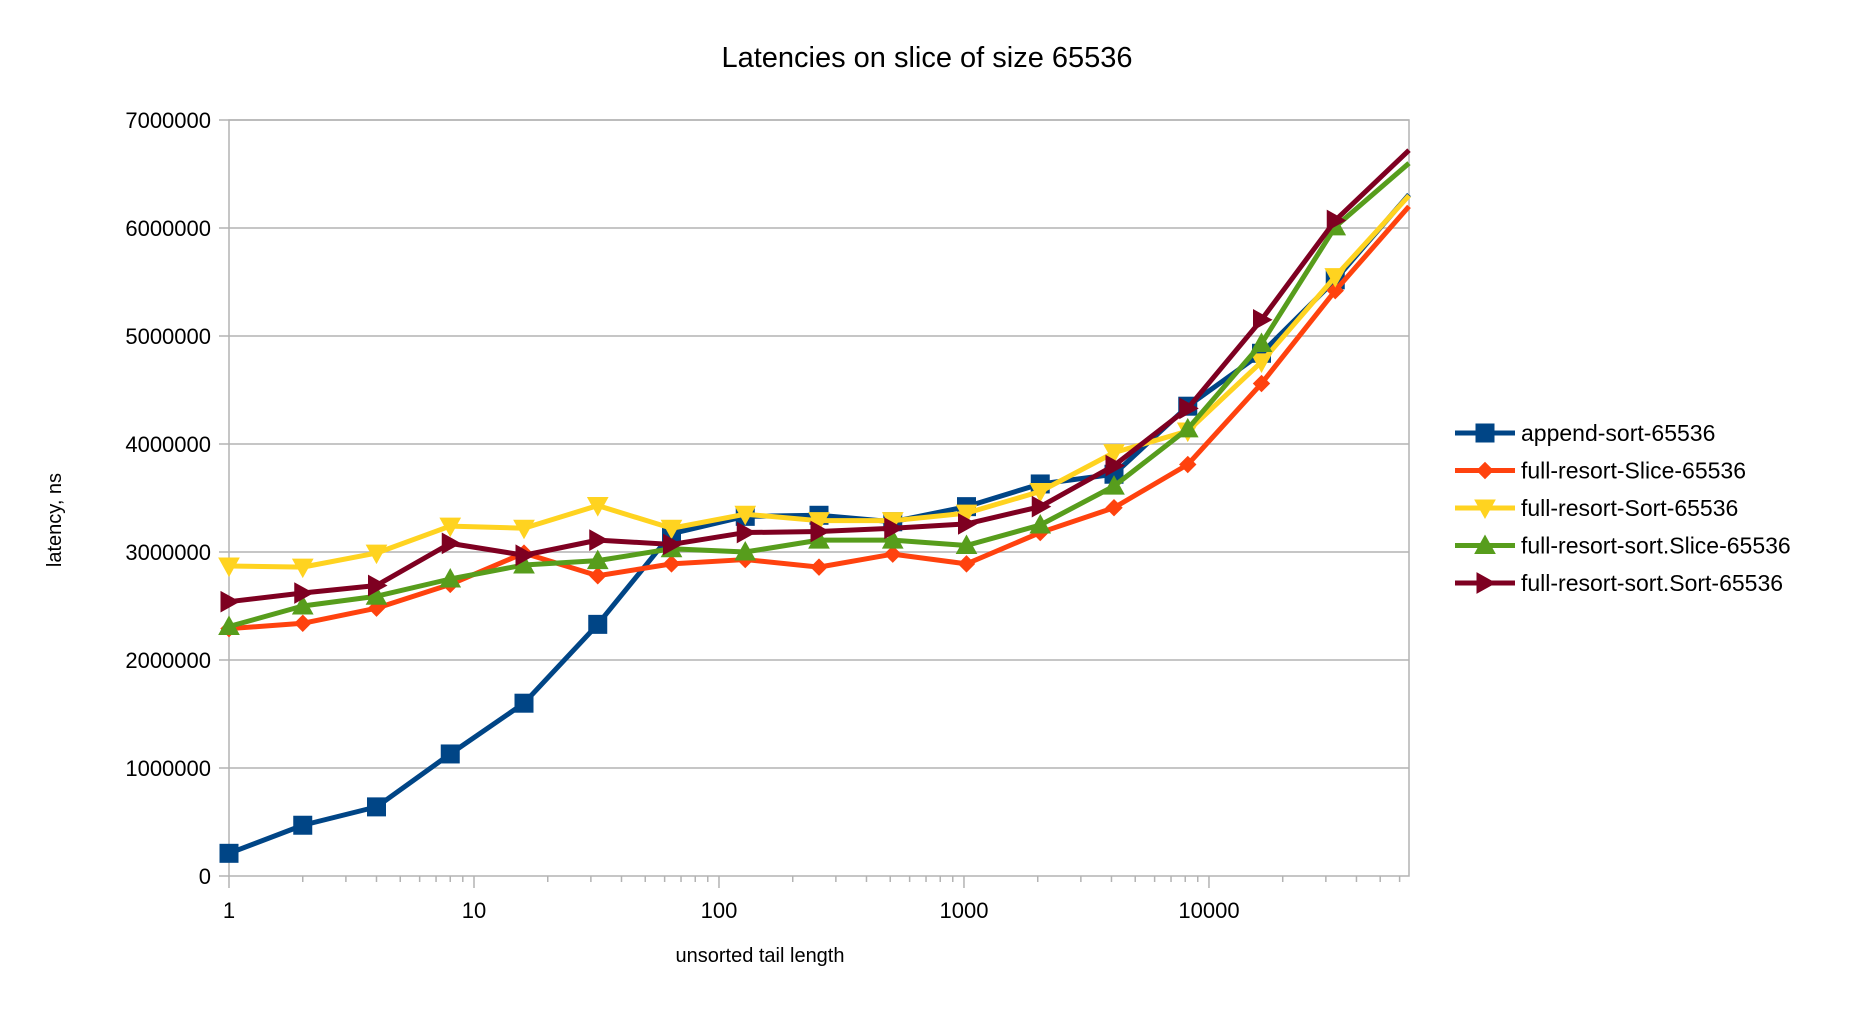  Describe the element at coordinates (205, 876) in the screenshot. I see `y-tick-label: 0` at that location.